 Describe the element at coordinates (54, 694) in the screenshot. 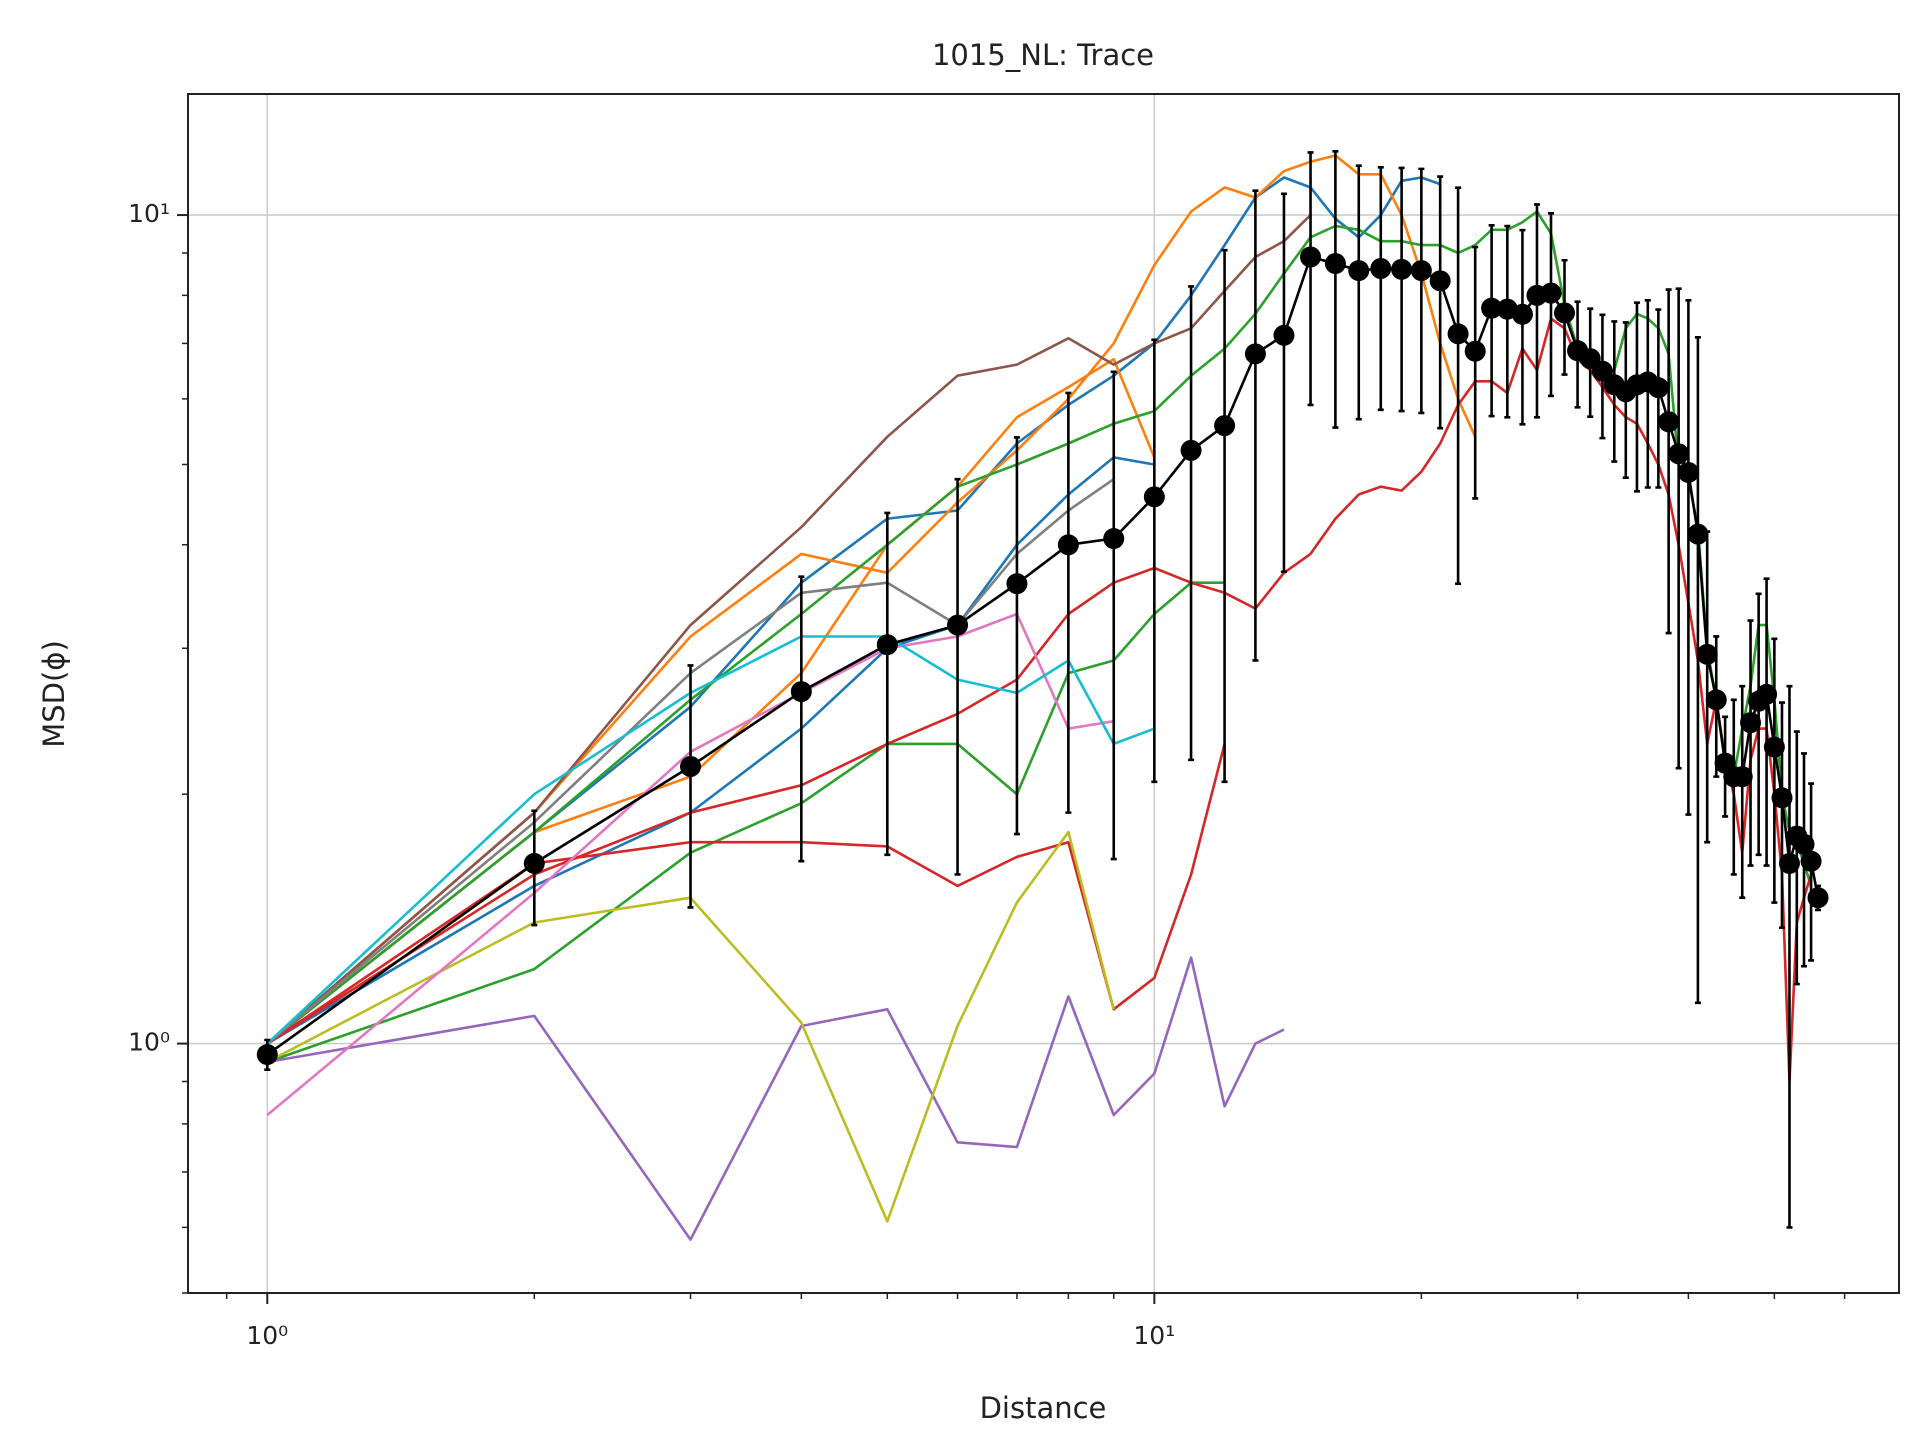

I see `y-axis-label: MSD(ϕ)` at that location.